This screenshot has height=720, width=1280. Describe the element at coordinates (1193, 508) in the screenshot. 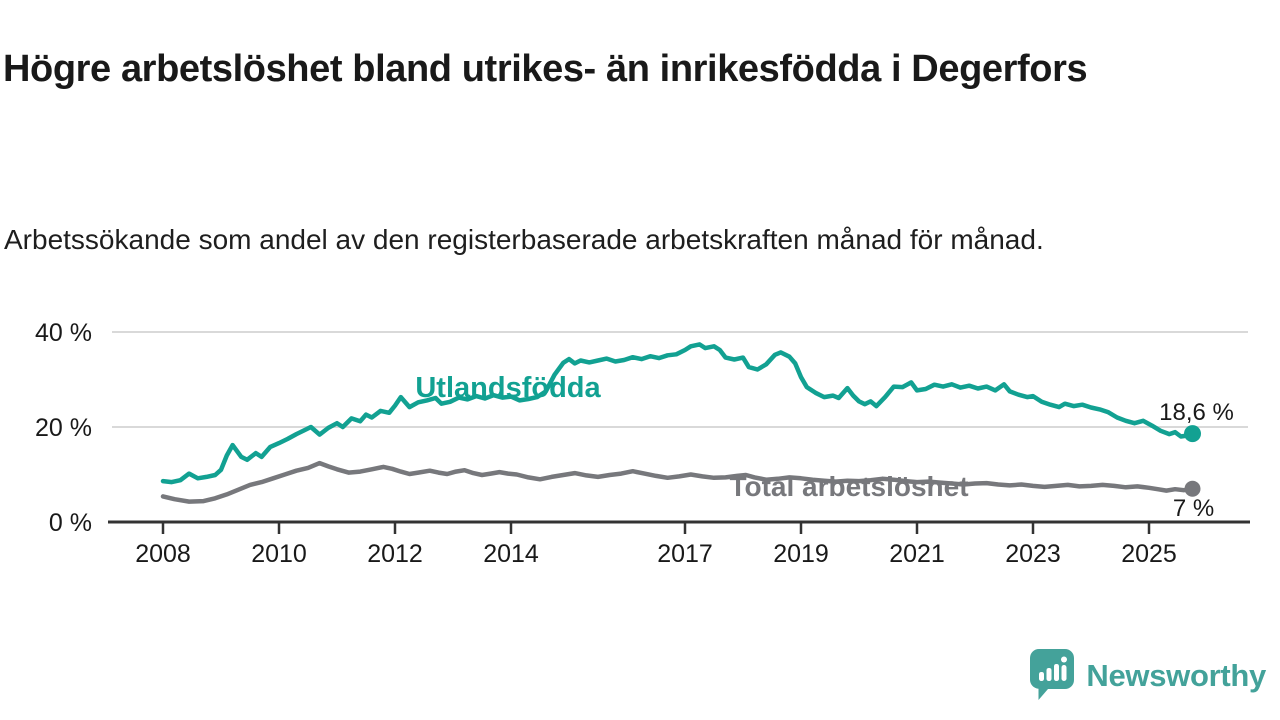

I see `end-value-label-total: 7 %` at that location.